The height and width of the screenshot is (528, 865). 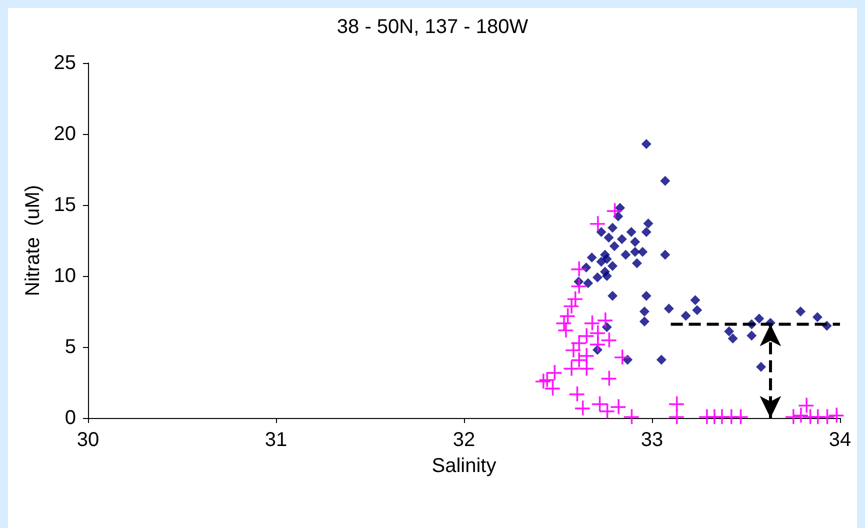 What do you see at coordinates (464, 440) in the screenshot?
I see `x-tick-label: 32` at bounding box center [464, 440].